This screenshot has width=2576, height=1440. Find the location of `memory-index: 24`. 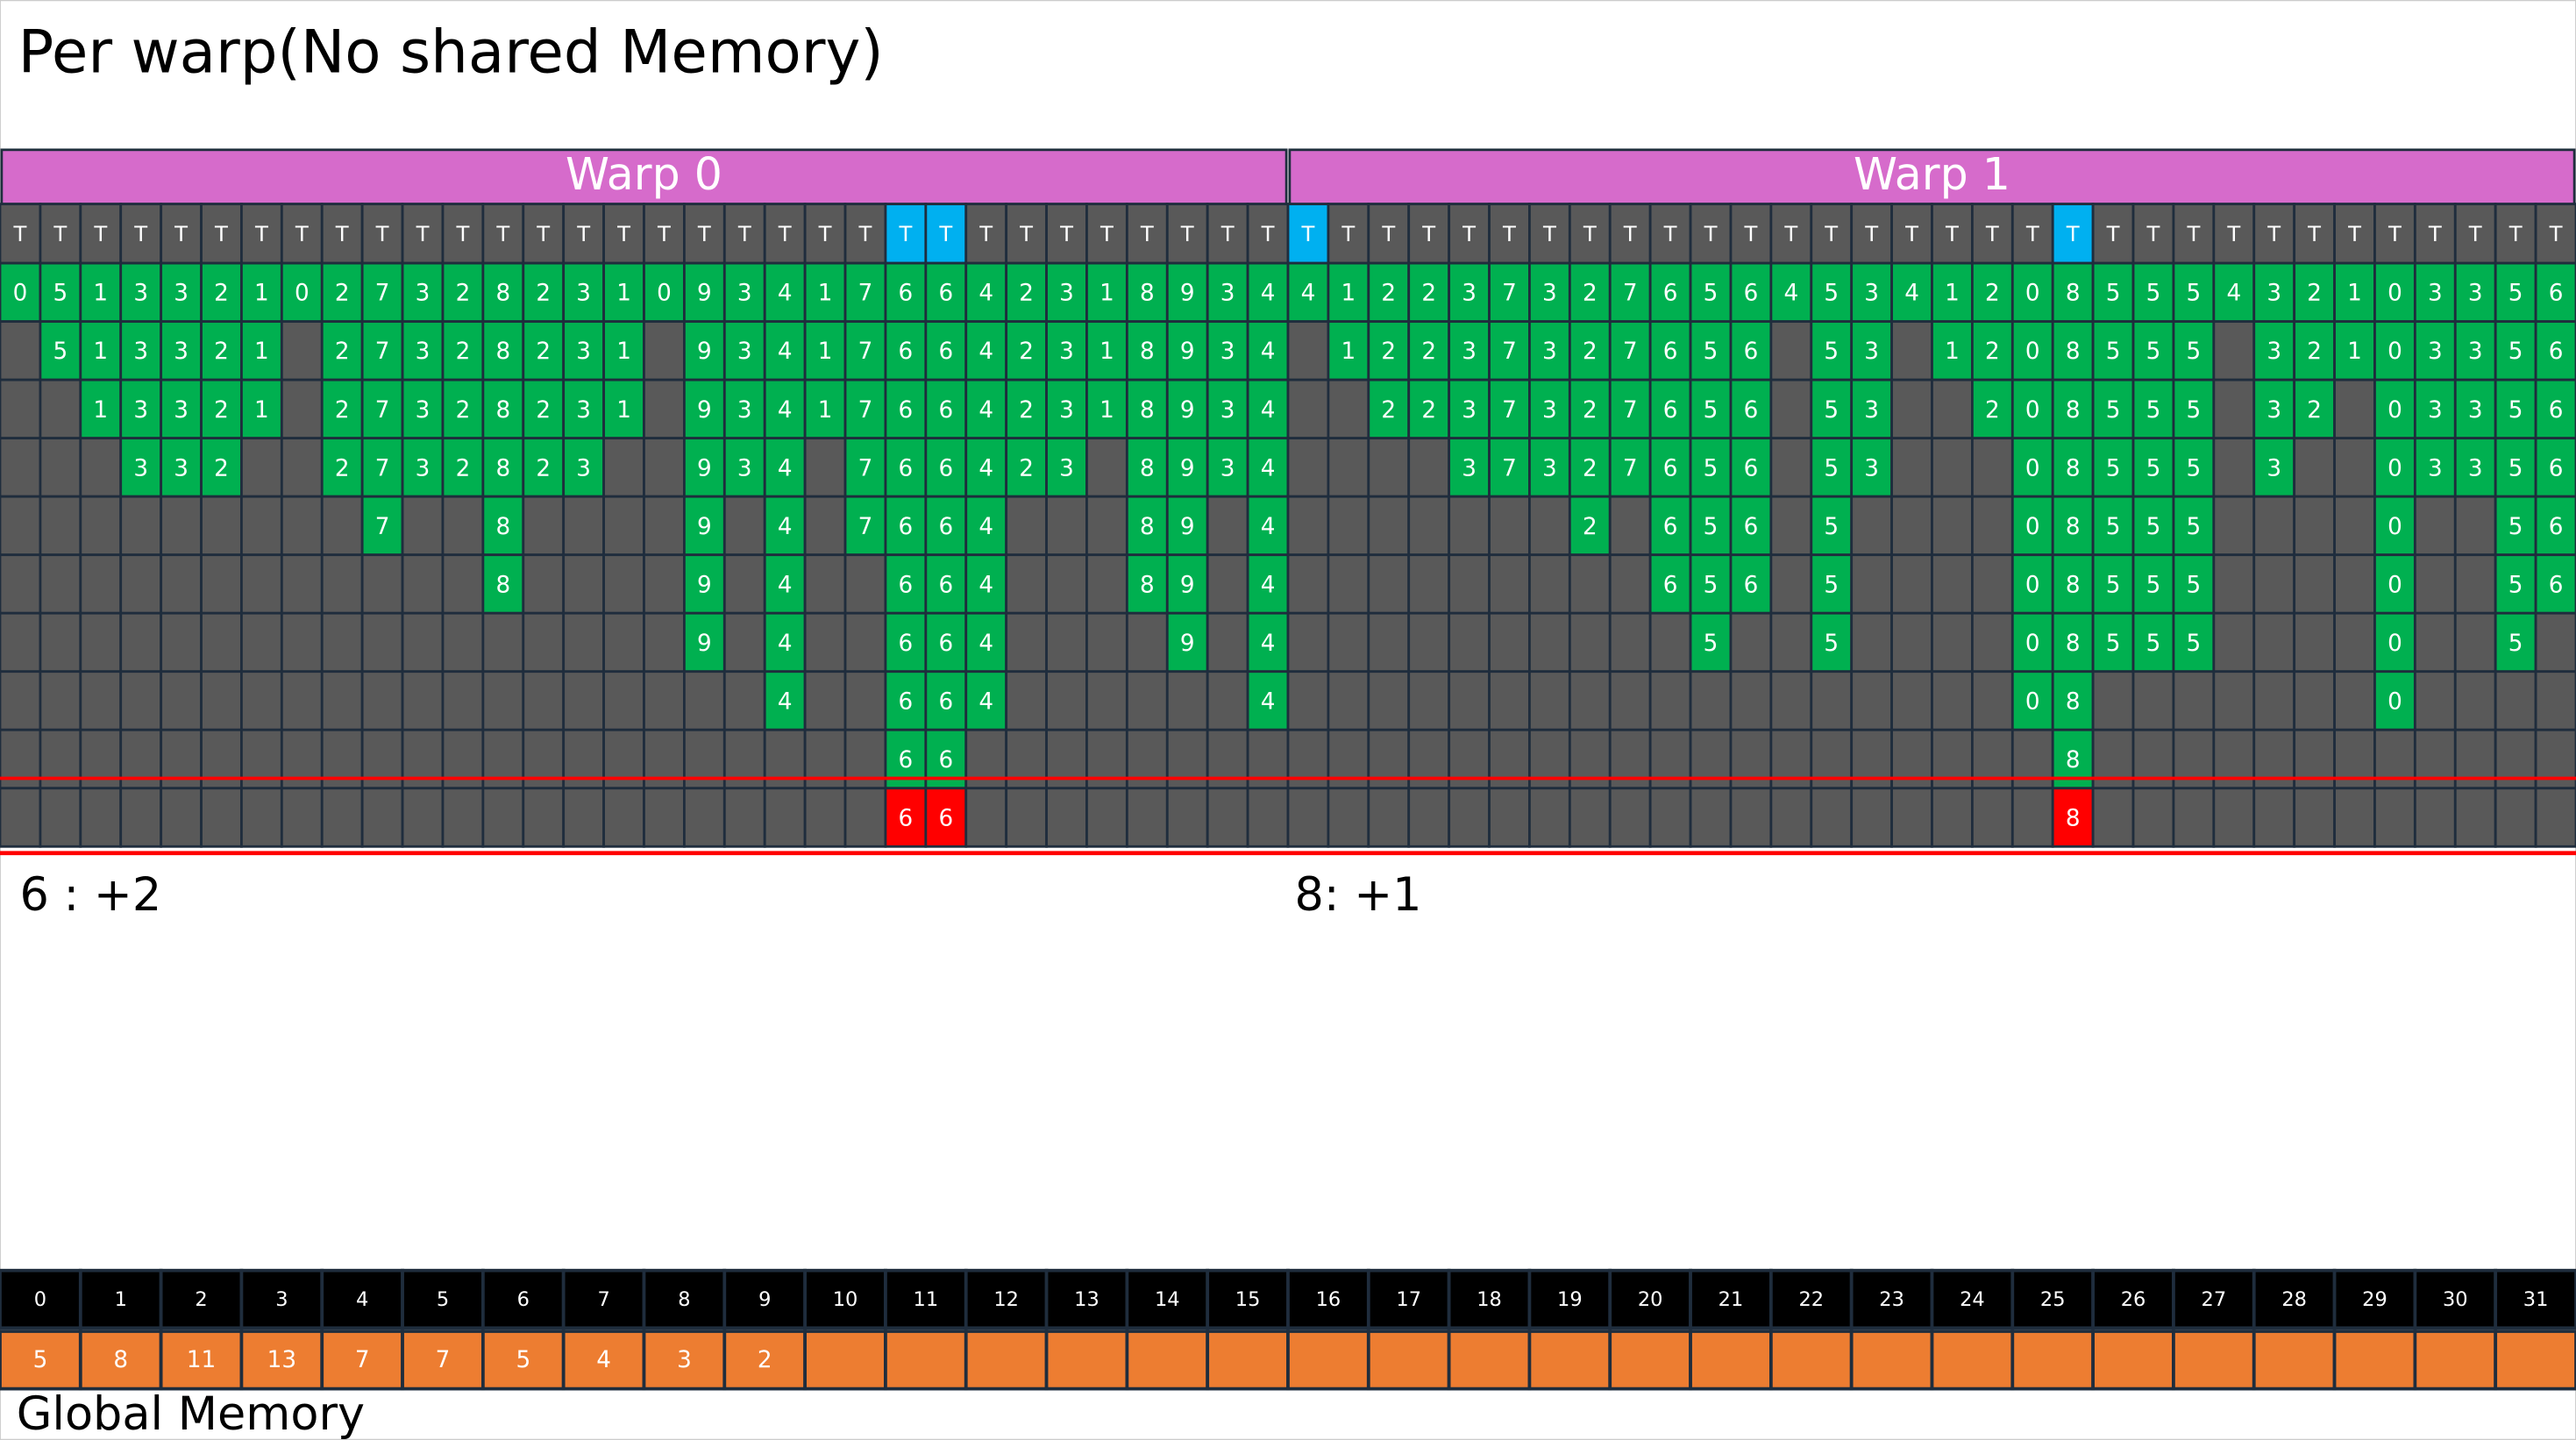

memory-index: 24 is located at coordinates (1972, 1299).